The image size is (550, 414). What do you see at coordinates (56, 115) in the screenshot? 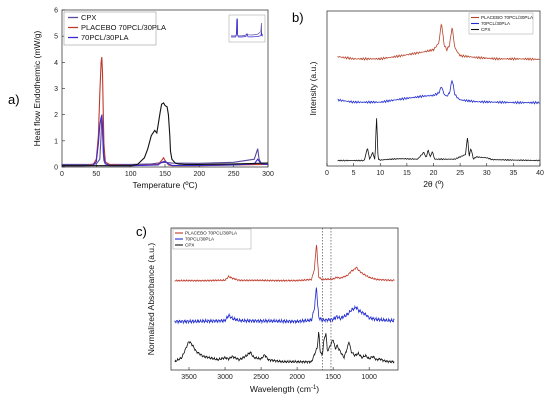
I see `y-tick-label: 2` at bounding box center [56, 115].